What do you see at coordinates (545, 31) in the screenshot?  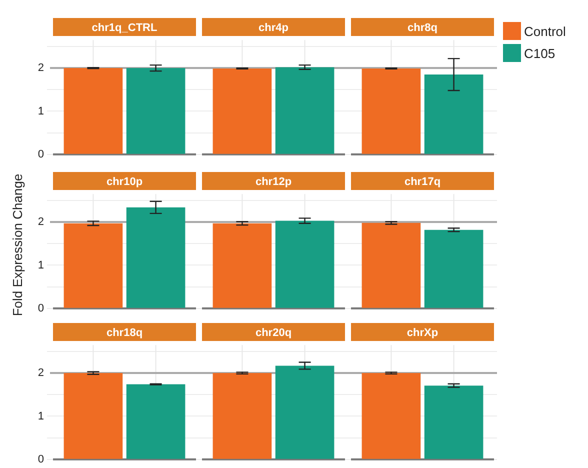 I see `legend-label: Control` at bounding box center [545, 31].